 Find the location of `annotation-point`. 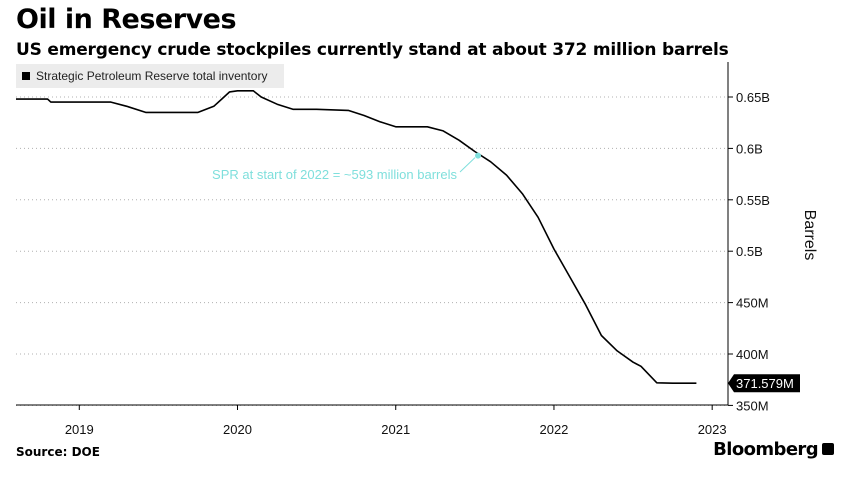

annotation-point is located at coordinates (478, 155).